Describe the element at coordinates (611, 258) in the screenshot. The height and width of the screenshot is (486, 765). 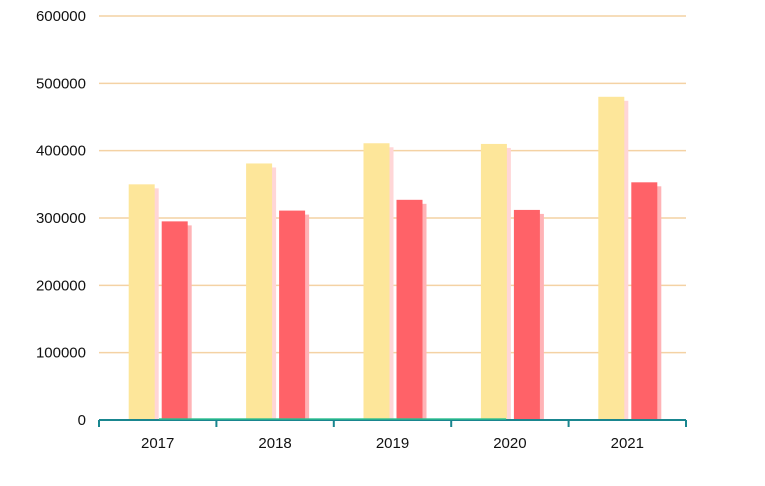
I see `bar-series-1-2021` at that location.